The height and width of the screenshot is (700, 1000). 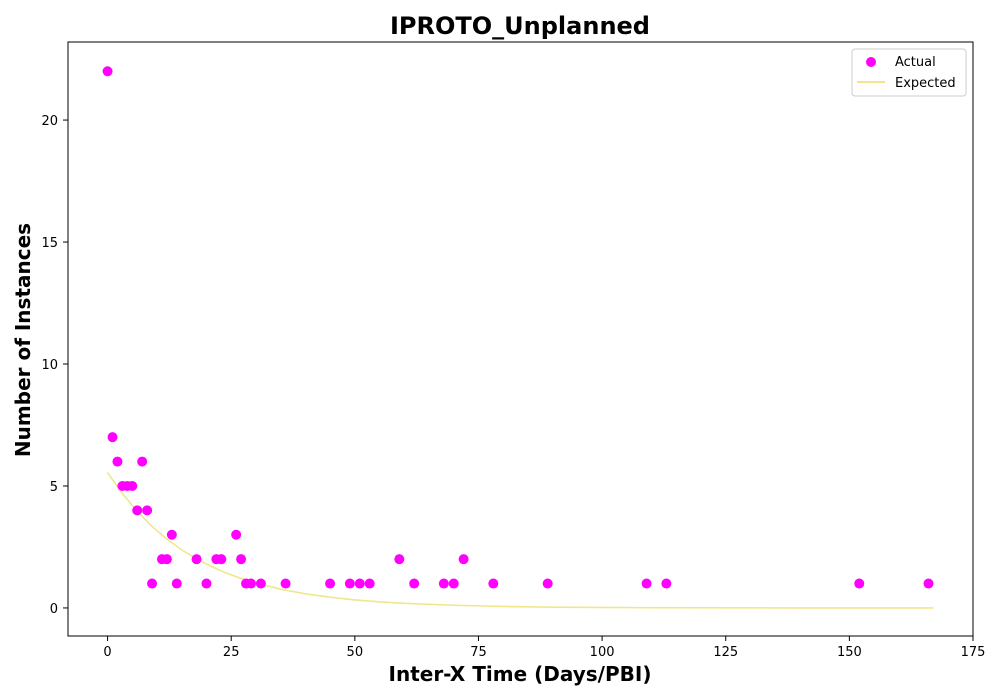 What do you see at coordinates (49, 121) in the screenshot?
I see `y-tick-label: 20` at bounding box center [49, 121].